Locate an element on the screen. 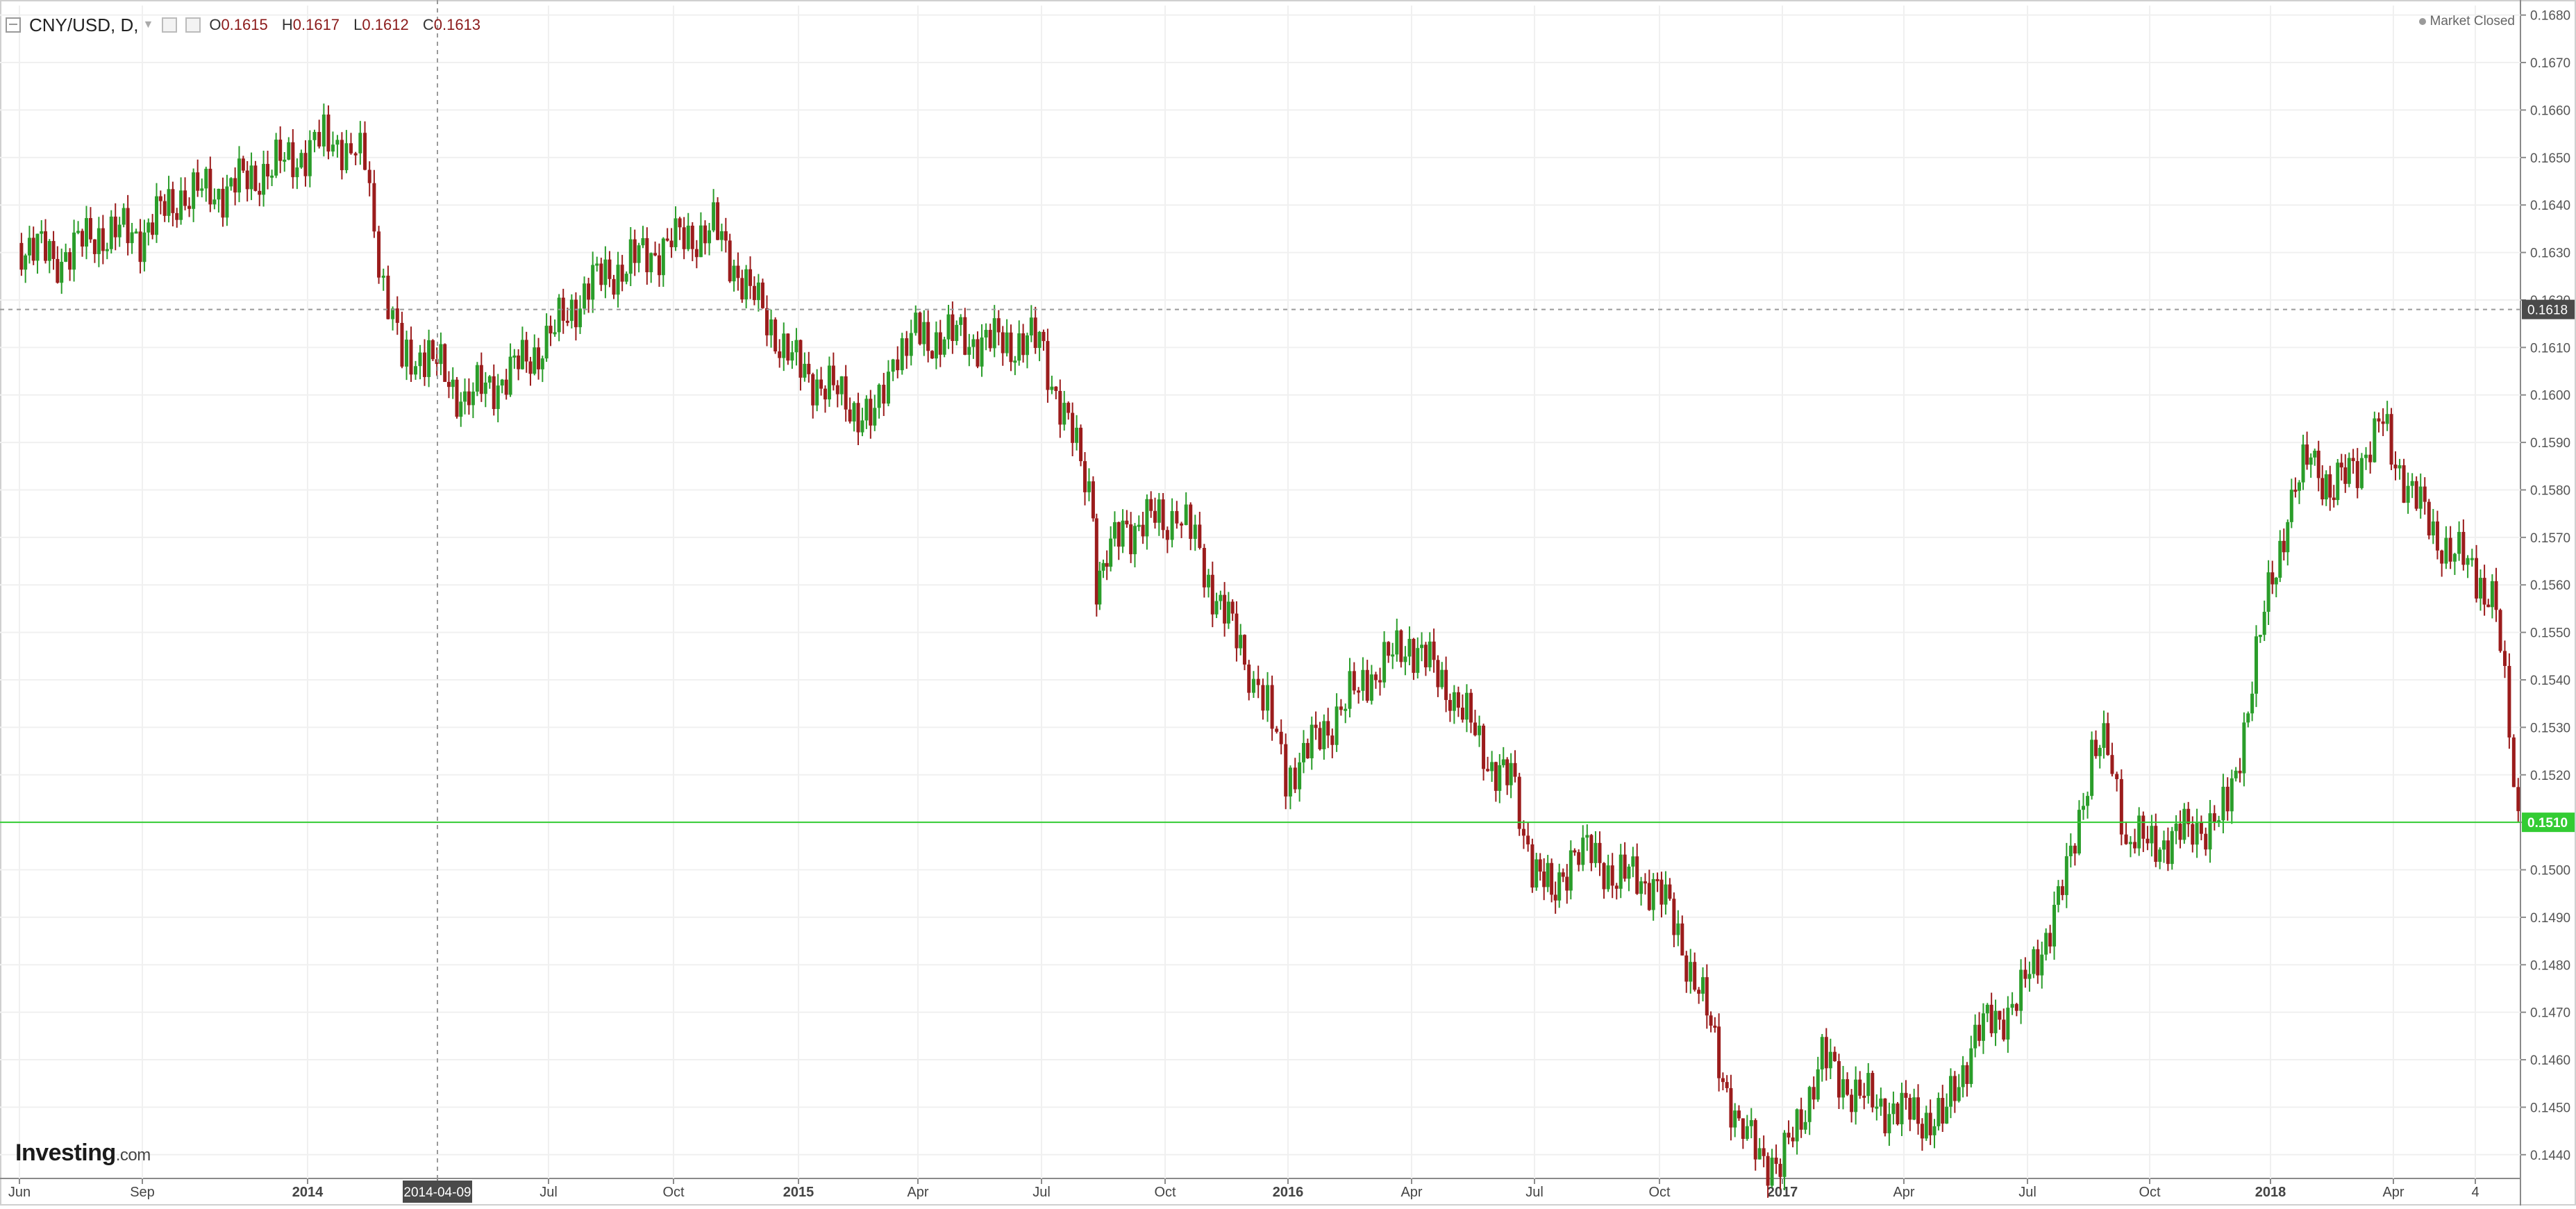 Image resolution: width=2576 pixels, height=1209 pixels. low-key: L is located at coordinates (357, 24).